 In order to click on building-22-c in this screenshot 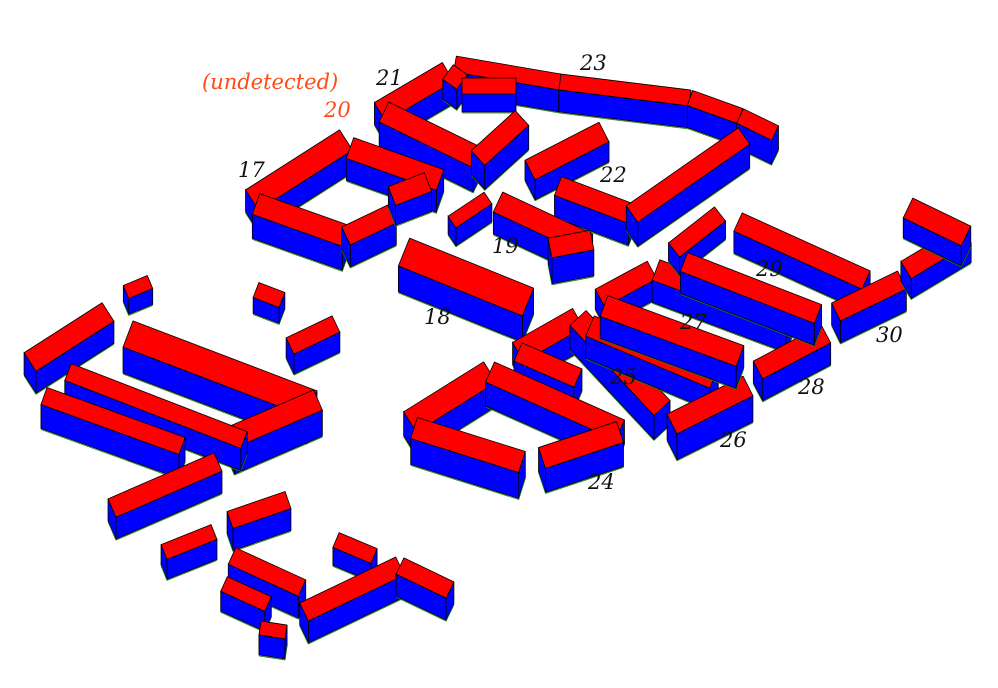, I will do `click(688, 187)`.